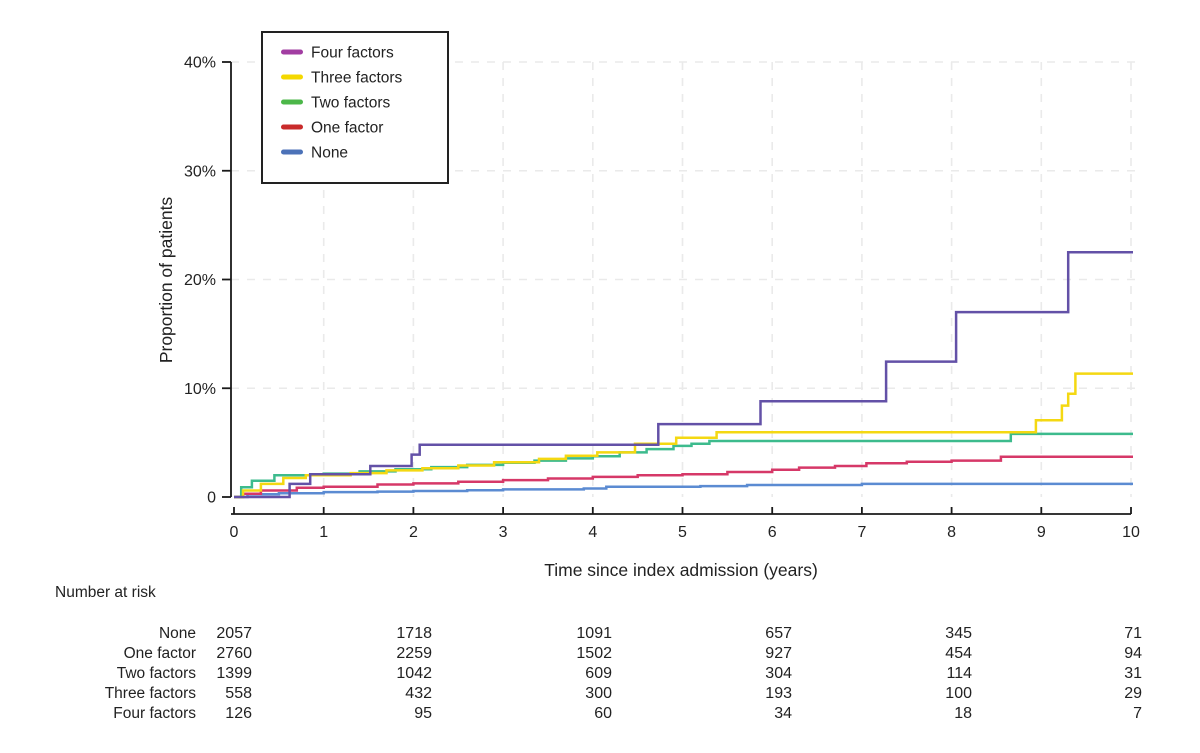 The image size is (1200, 753). I want to click on at-risk-value: 60, so click(603, 713).